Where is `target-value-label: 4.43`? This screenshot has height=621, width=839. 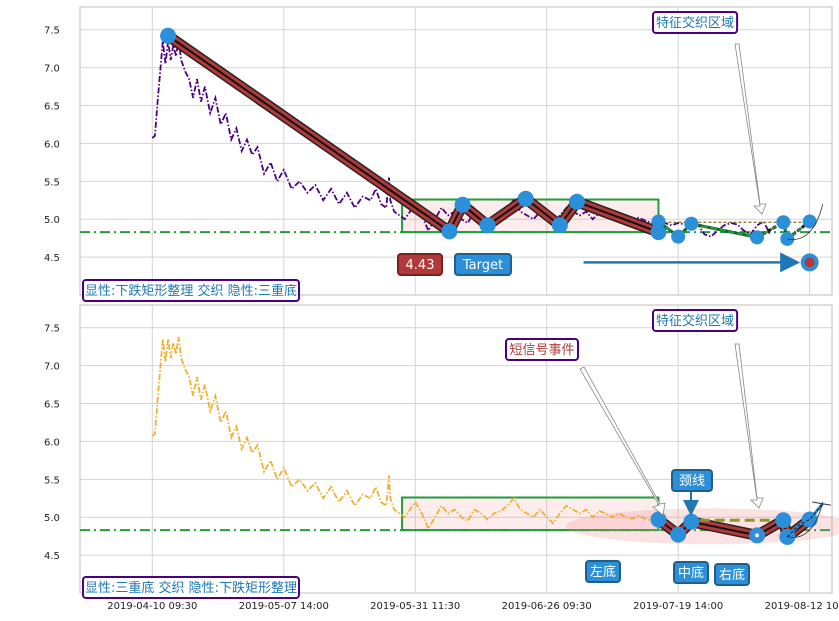
target-value-label: 4.43 is located at coordinates (420, 265).